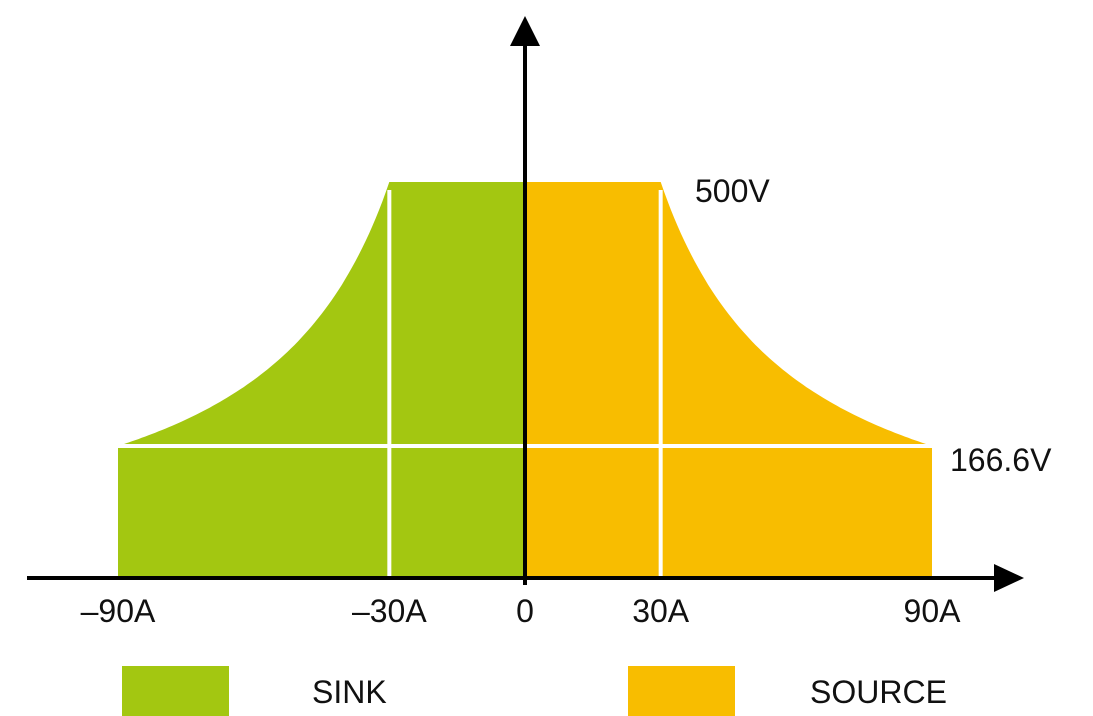 The width and height of the screenshot is (1093, 716). I want to click on x-tick-labels: –90A –30A 0 30A 90A, so click(521, 611).